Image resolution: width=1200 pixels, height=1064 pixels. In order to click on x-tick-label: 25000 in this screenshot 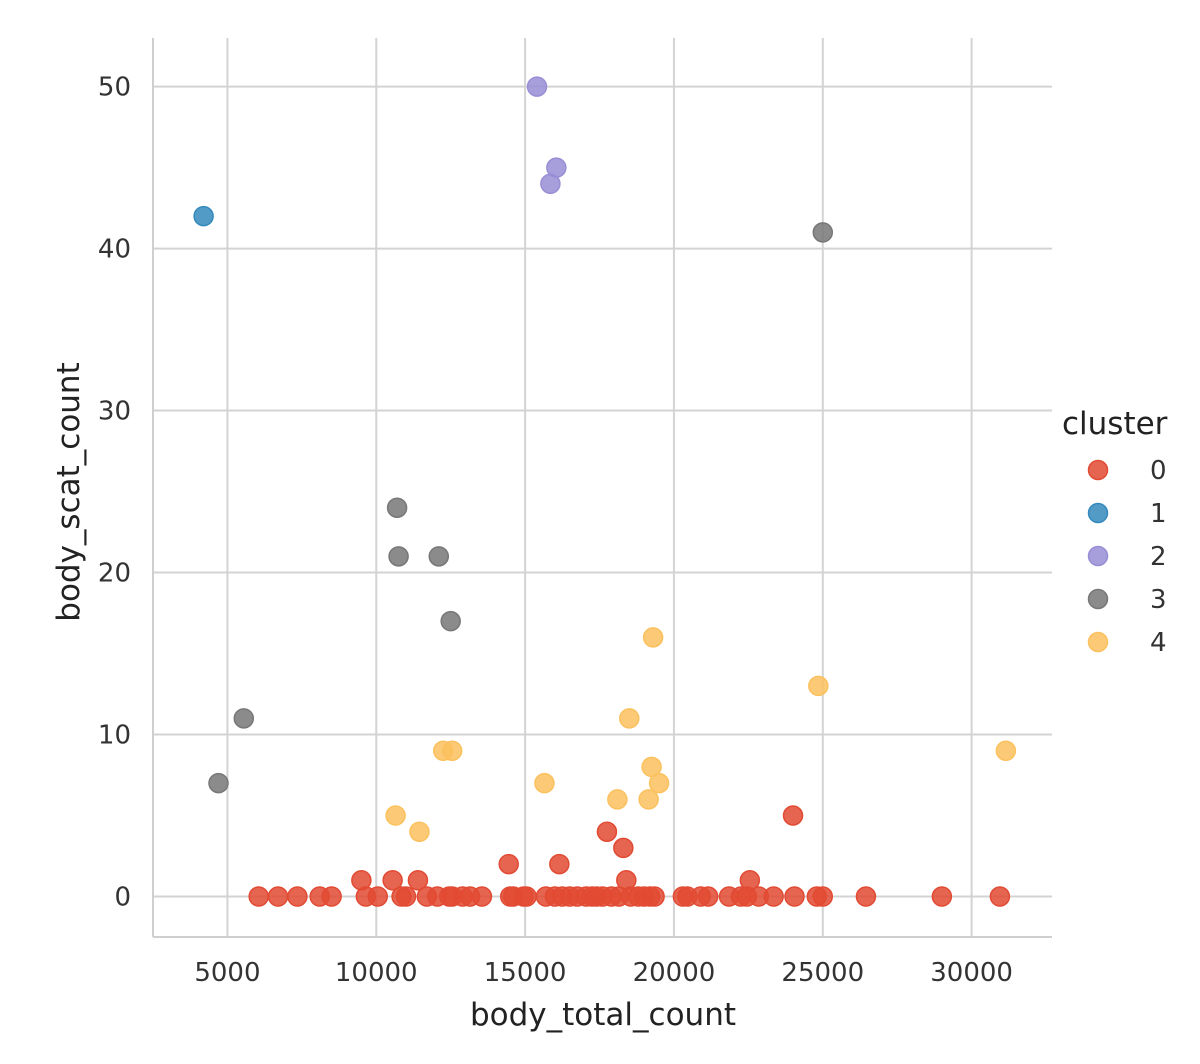, I will do `click(822, 973)`.